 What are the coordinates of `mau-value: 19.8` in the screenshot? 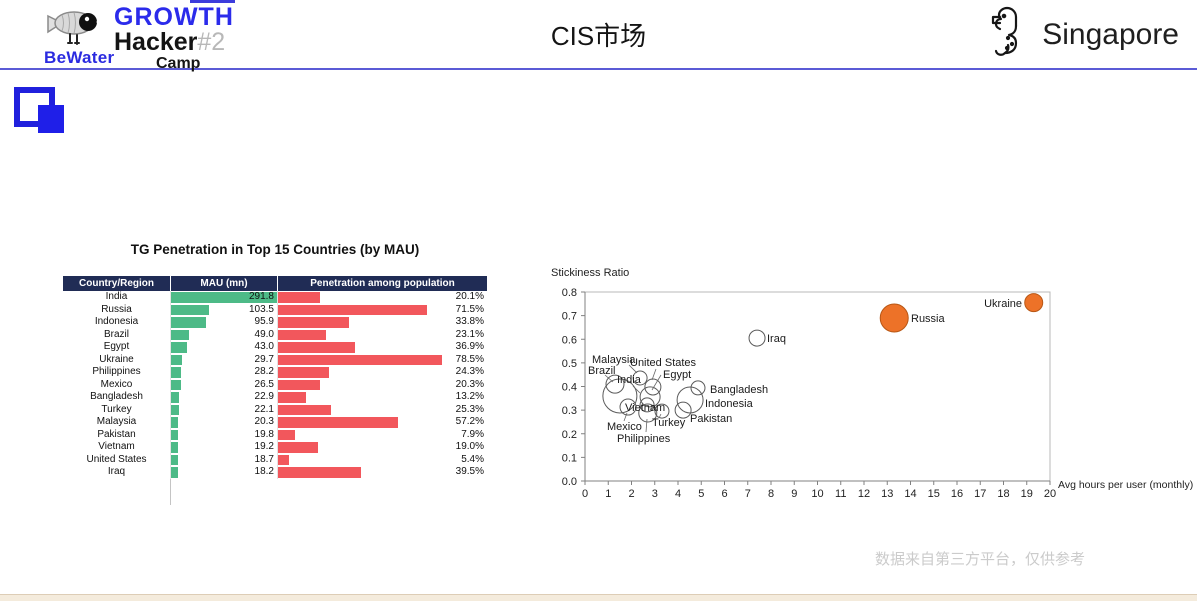 It's located at (264, 434).